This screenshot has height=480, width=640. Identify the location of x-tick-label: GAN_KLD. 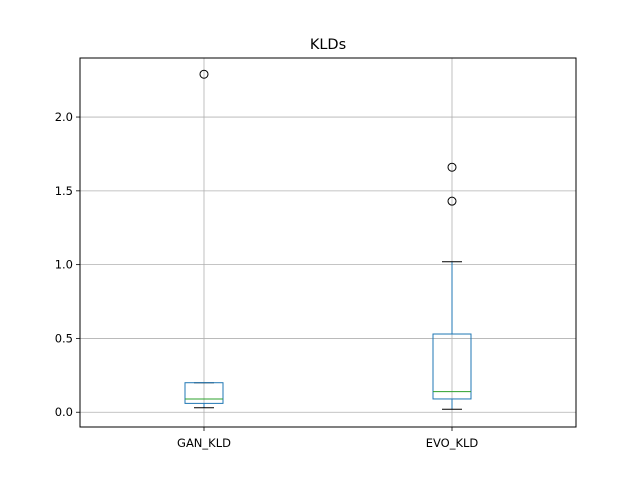
(204, 443).